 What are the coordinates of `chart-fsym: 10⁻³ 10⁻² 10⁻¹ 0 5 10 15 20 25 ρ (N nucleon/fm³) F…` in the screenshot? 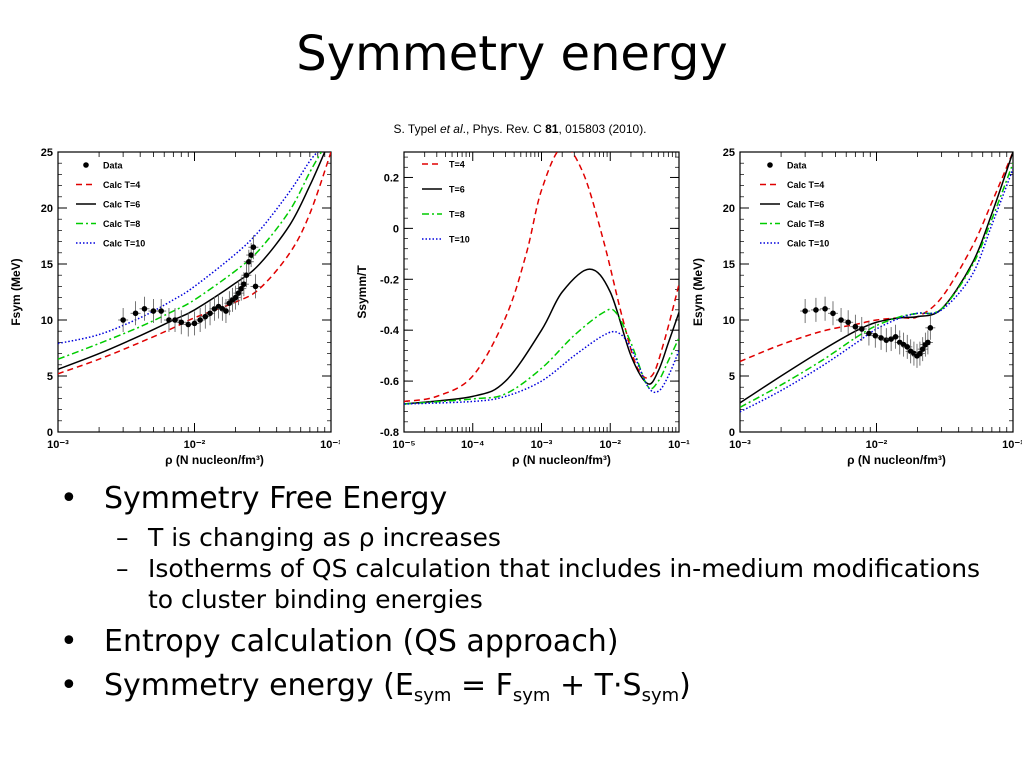 It's located at (174, 307).